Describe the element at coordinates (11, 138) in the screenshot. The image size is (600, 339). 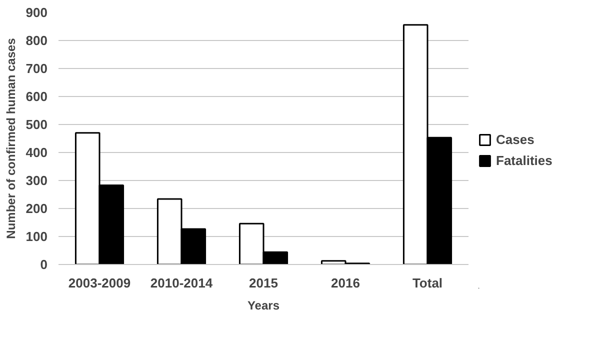
I see `y-axis-title: Number of confirmed human cases` at that location.